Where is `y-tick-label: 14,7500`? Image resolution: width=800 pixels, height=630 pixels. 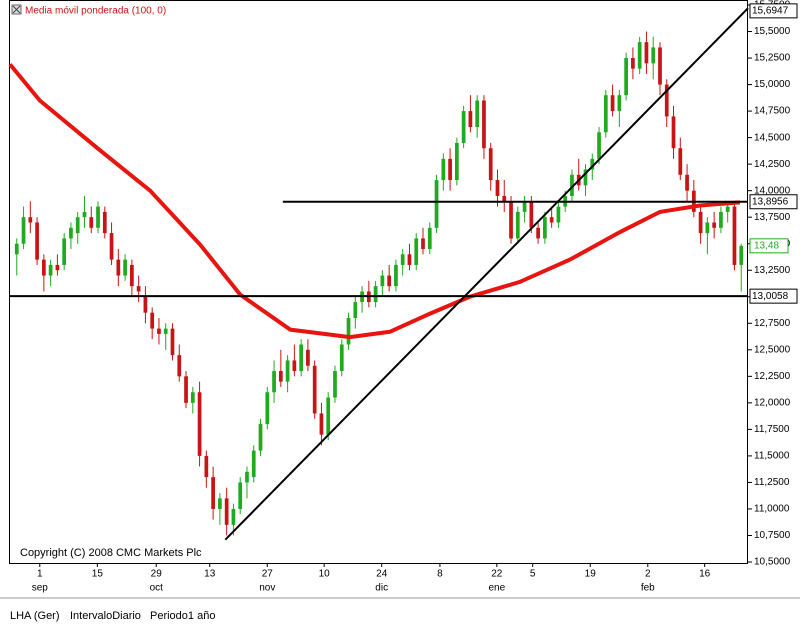 y-tick-label: 14,7500 is located at coordinates (772, 111).